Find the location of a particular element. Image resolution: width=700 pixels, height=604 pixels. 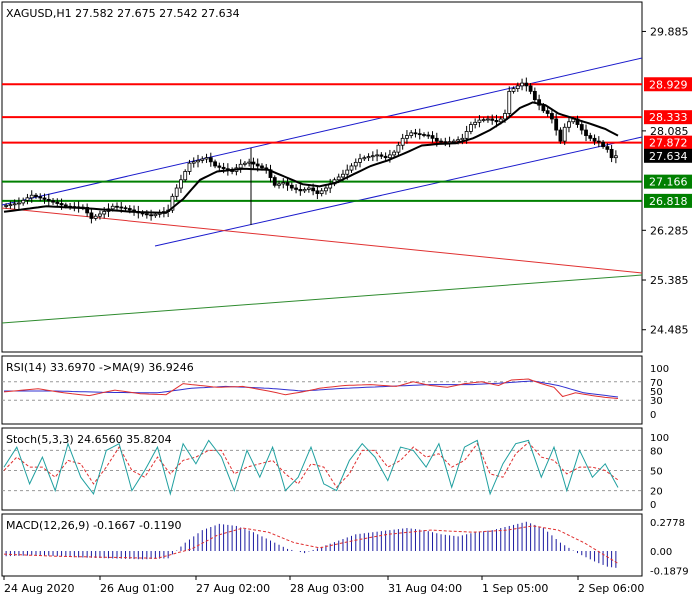

channel-lower-line is located at coordinates (398, 191).